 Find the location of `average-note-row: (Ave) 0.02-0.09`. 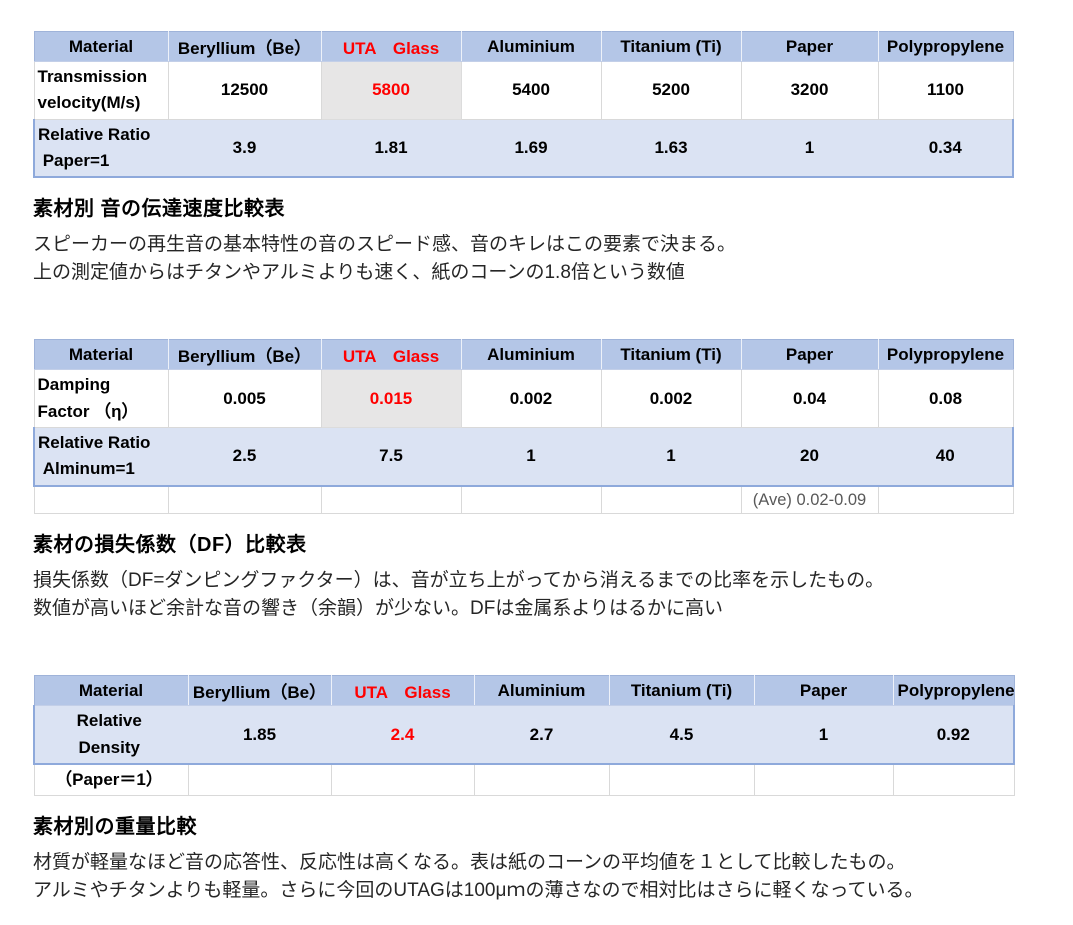

average-note-row: (Ave) 0.02-0.09 is located at coordinates (523, 500).